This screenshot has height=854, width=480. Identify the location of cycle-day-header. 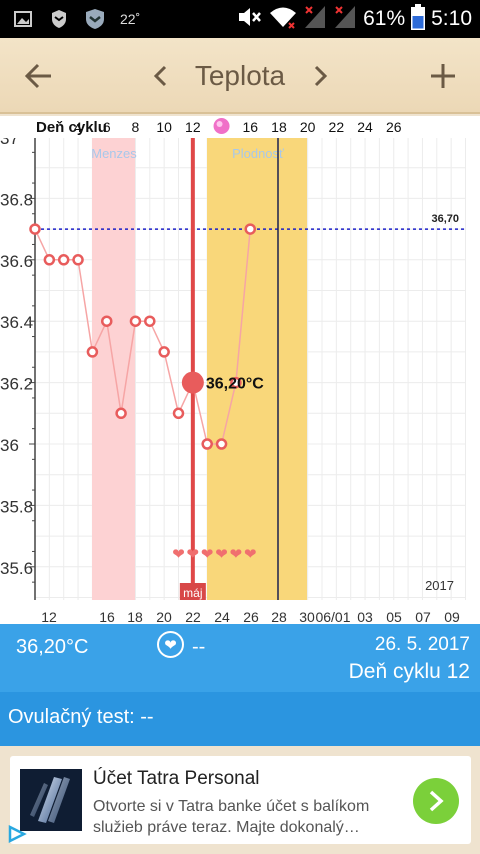
(240, 127).